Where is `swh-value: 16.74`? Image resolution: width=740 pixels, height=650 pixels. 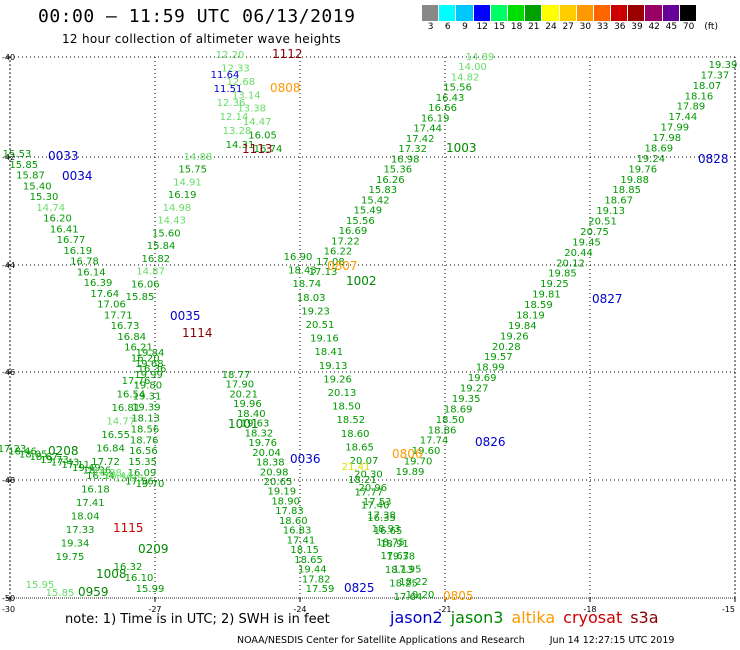 swh-value: 16.74 is located at coordinates (268, 149).